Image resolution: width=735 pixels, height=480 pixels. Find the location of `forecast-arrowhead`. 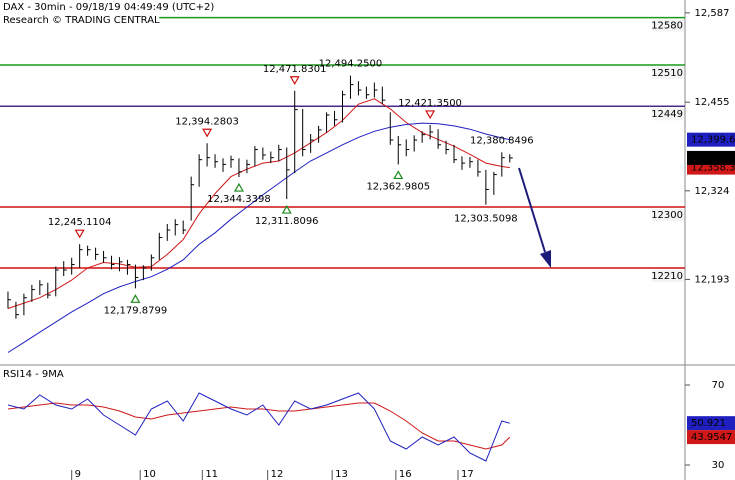

forecast-arrowhead is located at coordinates (545, 259).